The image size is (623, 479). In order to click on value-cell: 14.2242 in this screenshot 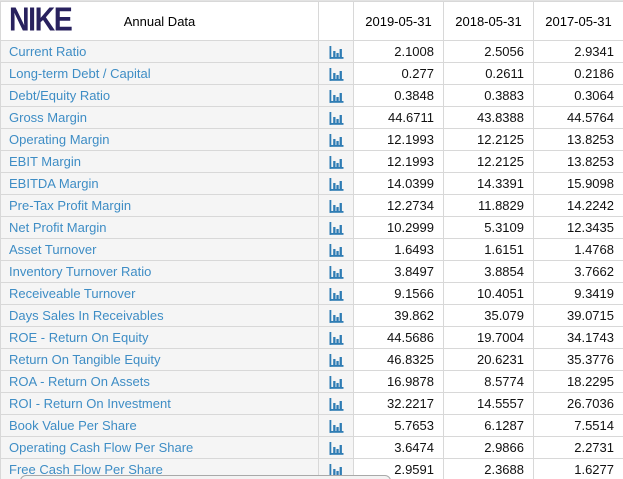, I will do `click(578, 205)`.